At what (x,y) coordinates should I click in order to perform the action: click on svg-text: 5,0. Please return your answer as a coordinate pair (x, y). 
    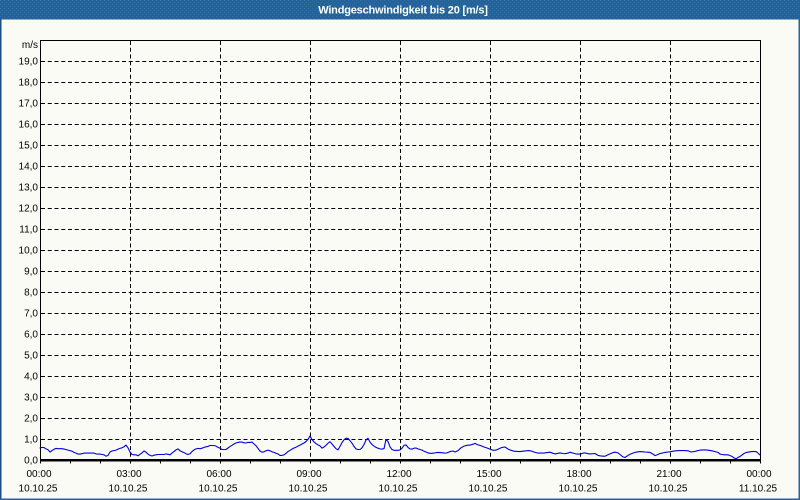
    Looking at the image, I should click on (31, 356).